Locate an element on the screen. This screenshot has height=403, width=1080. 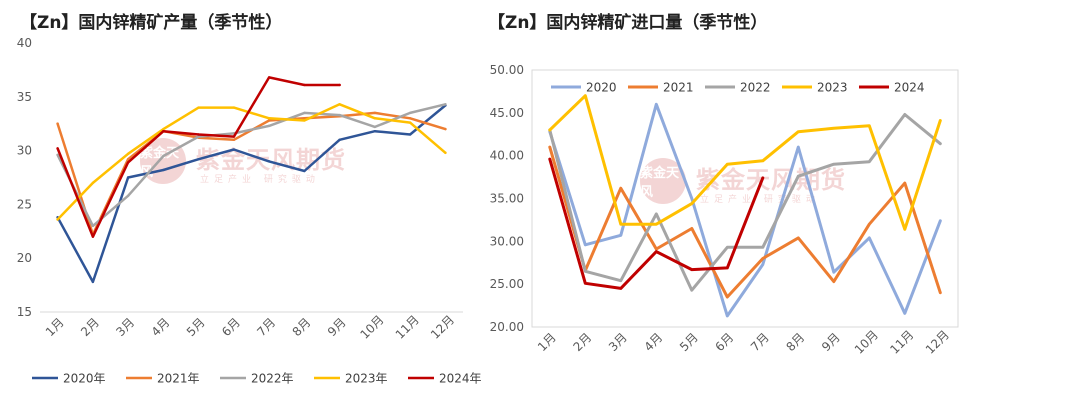
y-tick-label: 20 is located at coordinates (24, 258).